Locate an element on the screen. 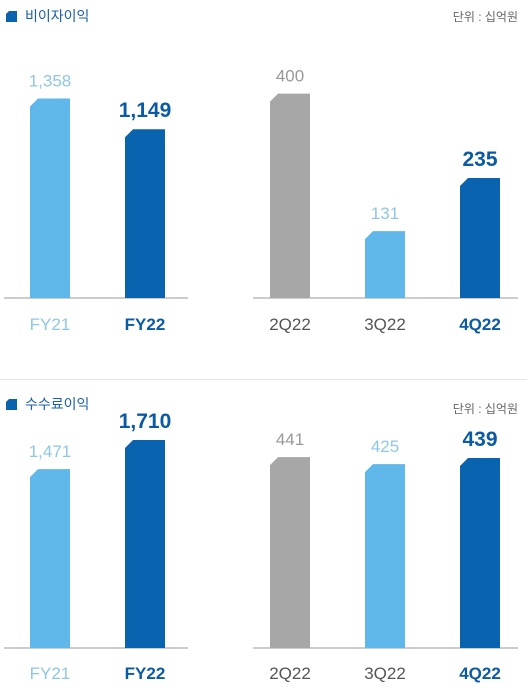 Image resolution: width=527 pixels, height=691 pixels. panel-divider is located at coordinates (263, 379).